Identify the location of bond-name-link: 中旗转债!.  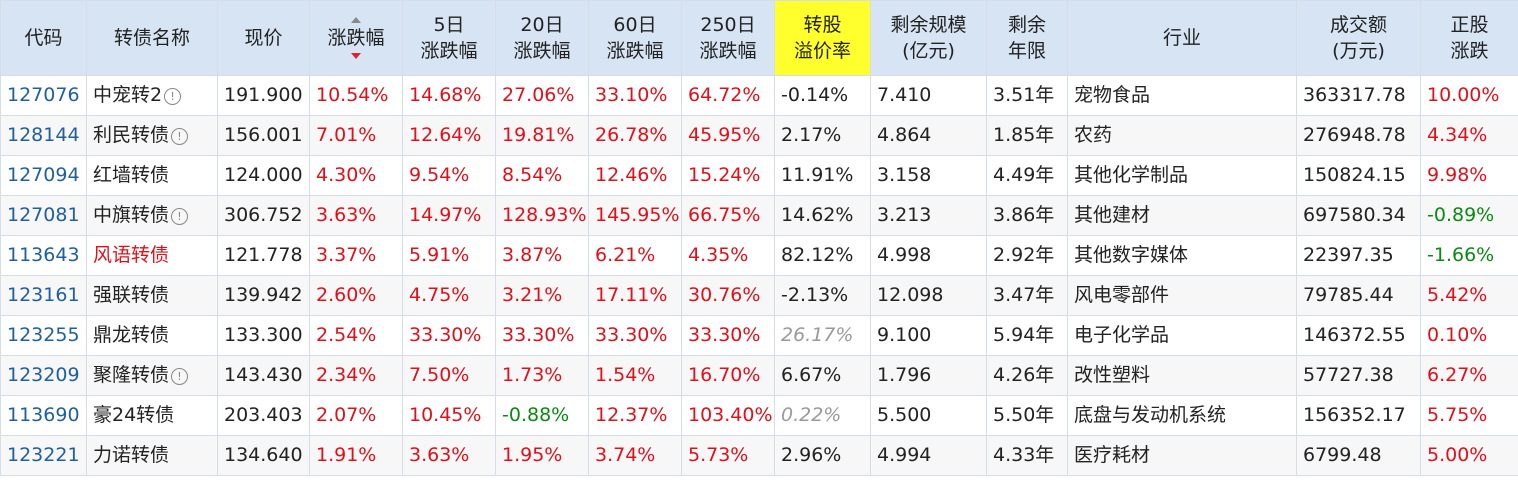
(152, 215).